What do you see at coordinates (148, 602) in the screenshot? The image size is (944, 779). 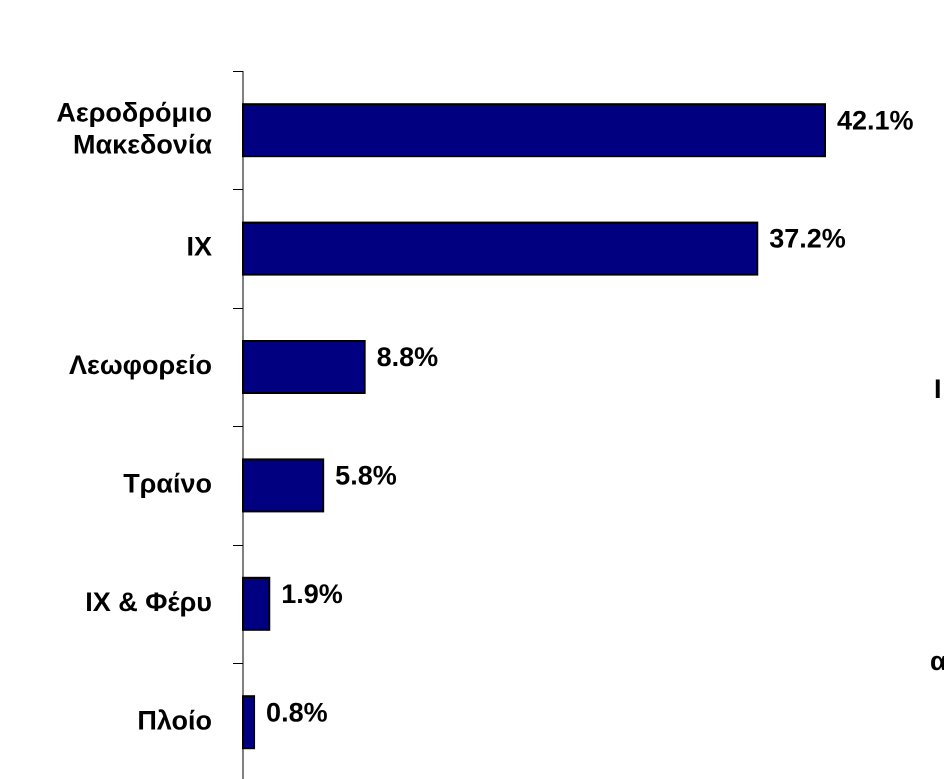 I see `category-label: ΙΧ & Φέρυ` at bounding box center [148, 602].